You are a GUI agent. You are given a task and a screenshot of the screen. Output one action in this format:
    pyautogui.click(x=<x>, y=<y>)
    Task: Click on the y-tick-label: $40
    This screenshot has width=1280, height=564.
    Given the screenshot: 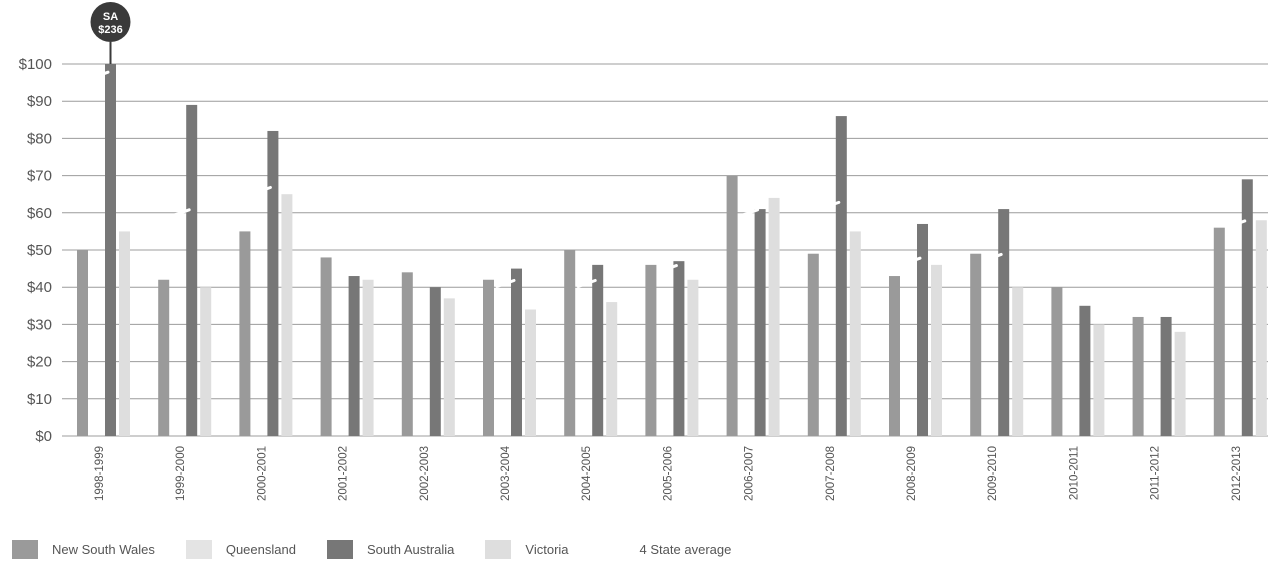 What is the action you would take?
    pyautogui.click(x=39, y=287)
    